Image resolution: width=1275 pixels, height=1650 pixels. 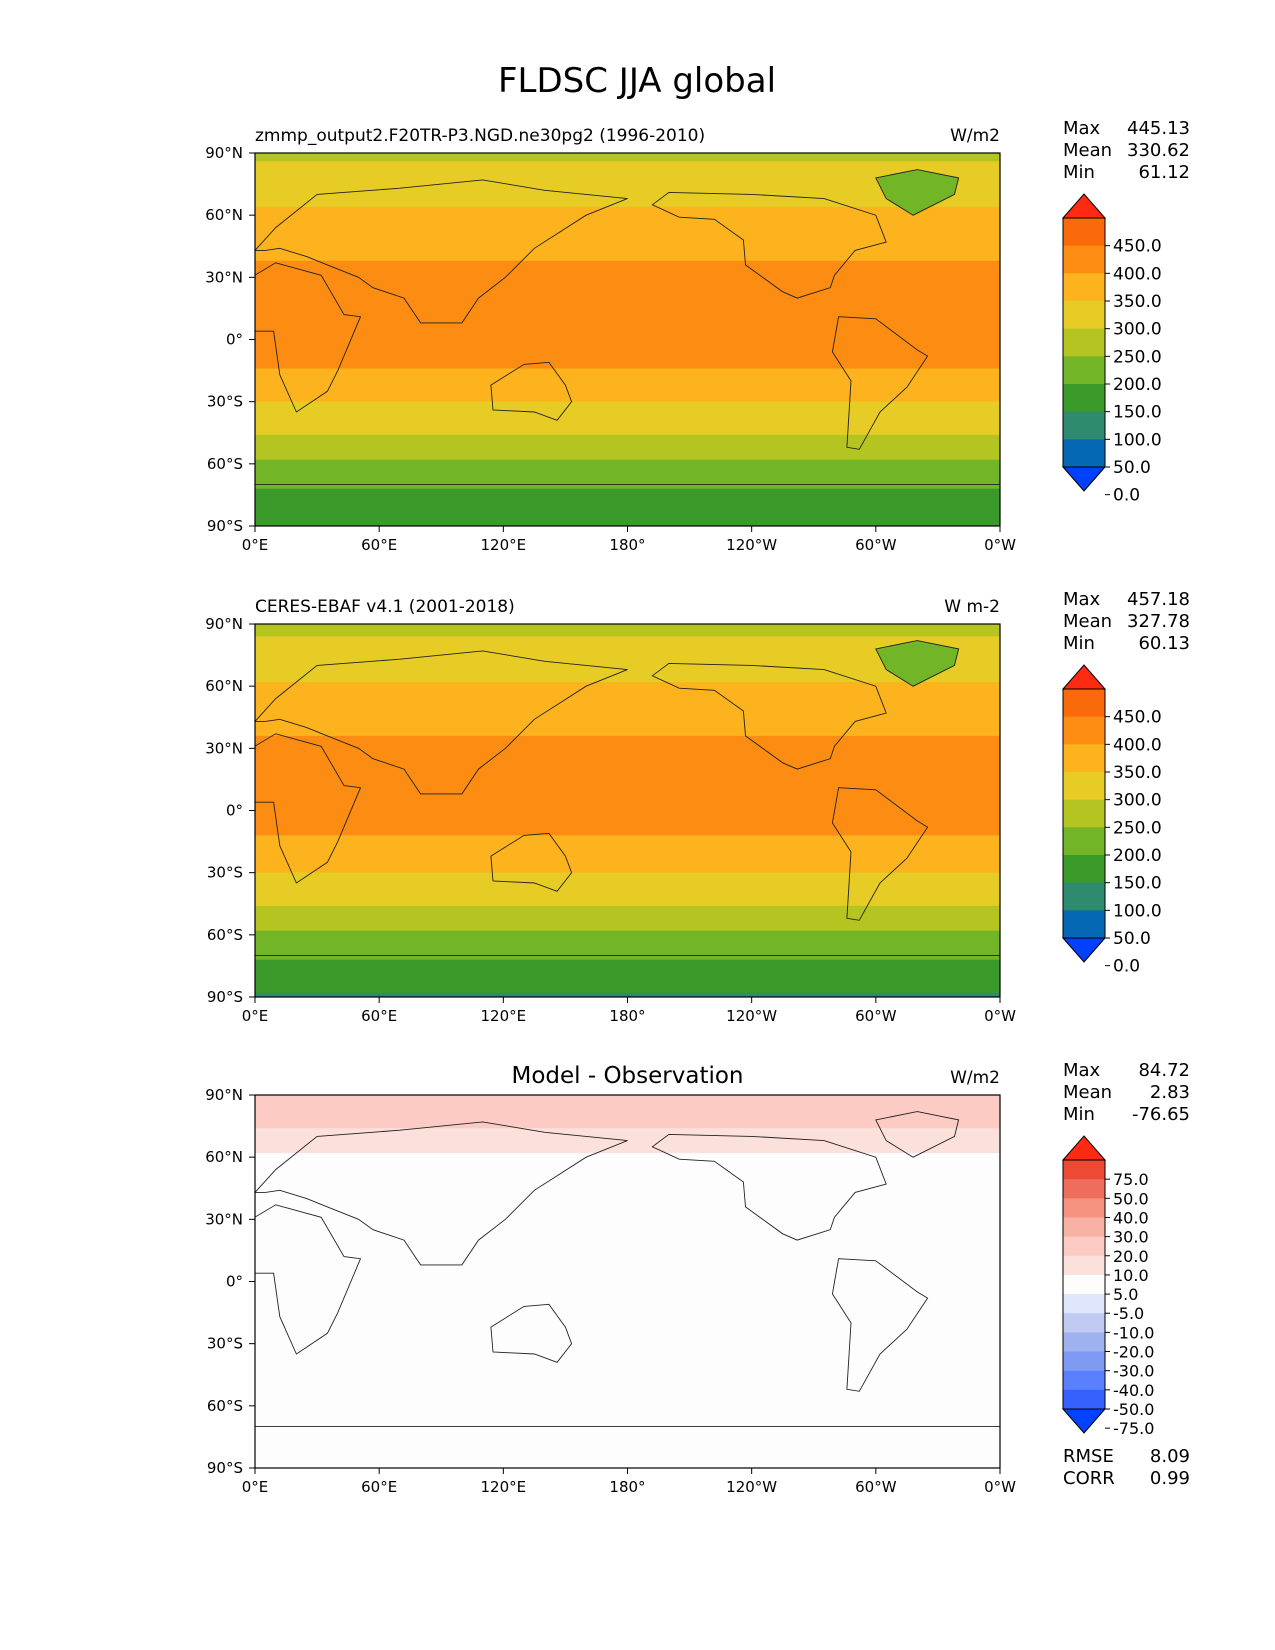 What do you see at coordinates (1164, 172) in the screenshot?
I see `stat-value: 61.12` at bounding box center [1164, 172].